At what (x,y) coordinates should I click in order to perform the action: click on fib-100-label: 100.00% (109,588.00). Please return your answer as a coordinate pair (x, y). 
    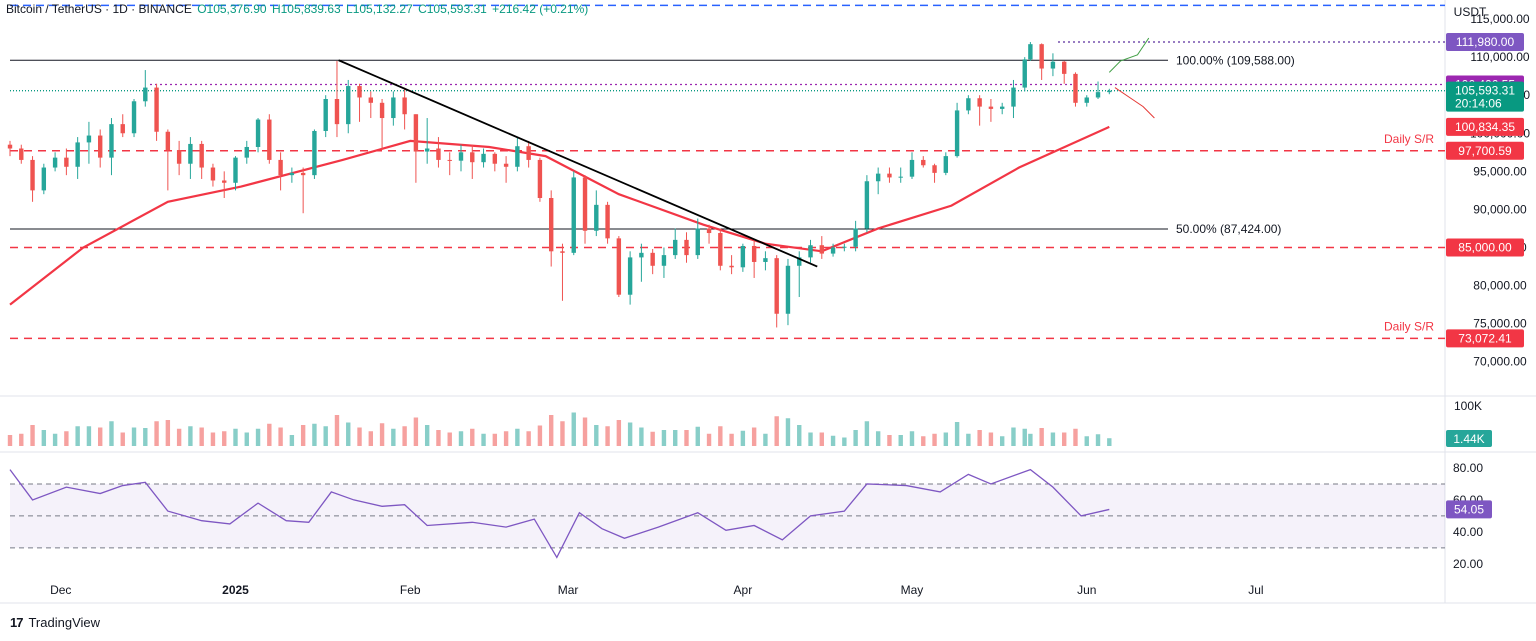
    Looking at the image, I should click on (1235, 60).